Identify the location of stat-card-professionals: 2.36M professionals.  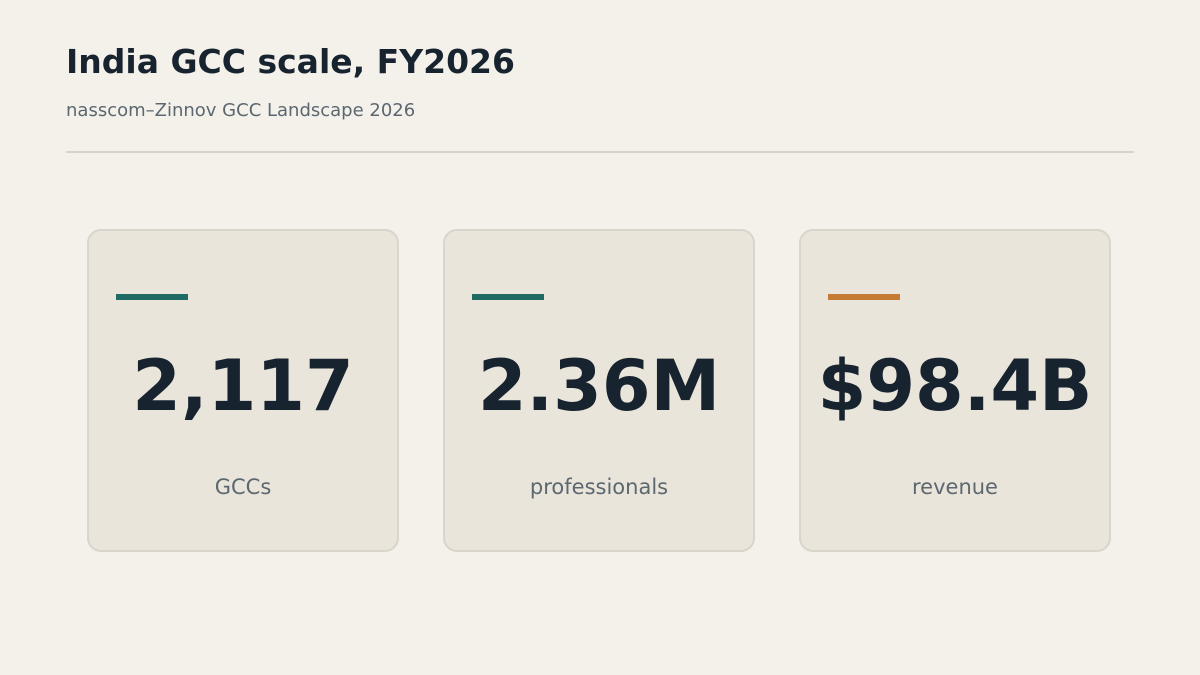
(599, 390).